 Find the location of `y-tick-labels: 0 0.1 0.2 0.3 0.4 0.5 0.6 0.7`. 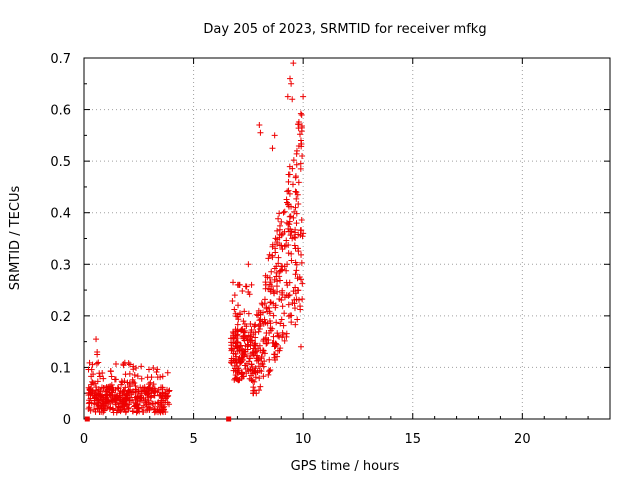

y-tick-labels: 0 0.1 0.2 0.3 0.4 0.5 0.6 0.7 is located at coordinates (60, 240).